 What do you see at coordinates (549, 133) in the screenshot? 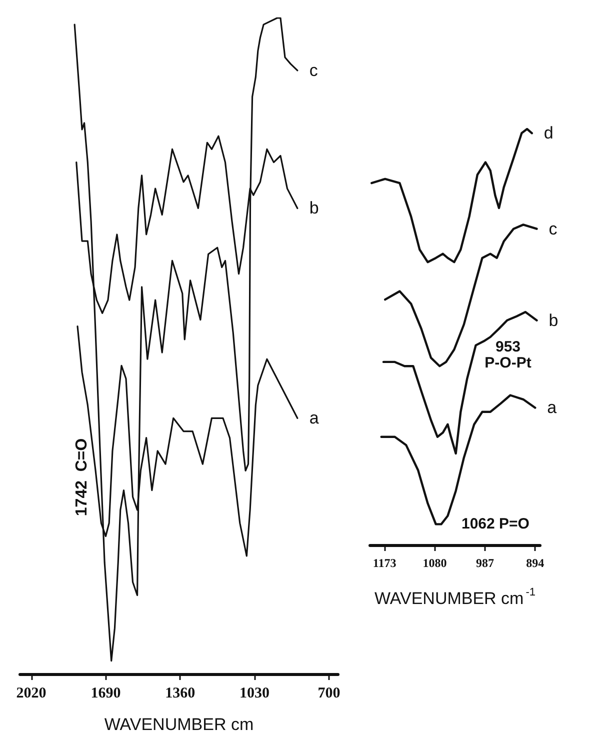
I see `series-label: d` at bounding box center [549, 133].